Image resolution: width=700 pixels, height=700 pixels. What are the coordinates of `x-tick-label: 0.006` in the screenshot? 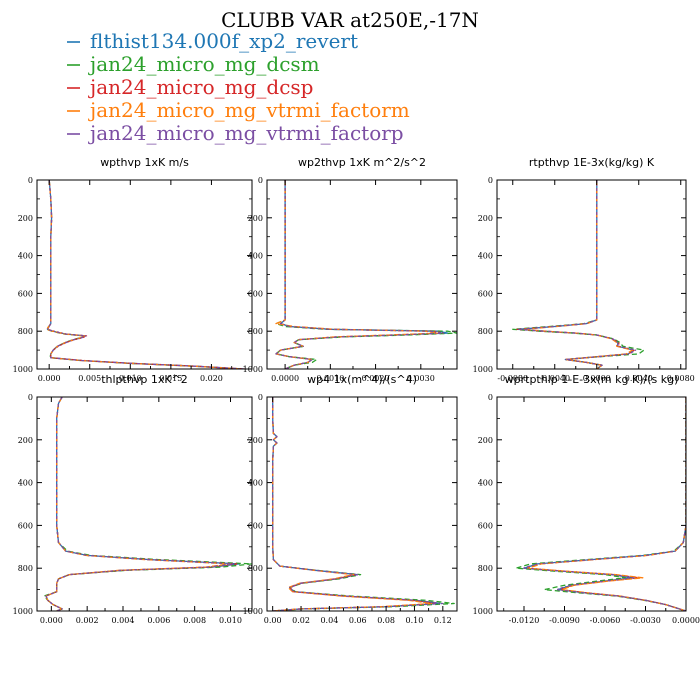 It's located at (158, 620).